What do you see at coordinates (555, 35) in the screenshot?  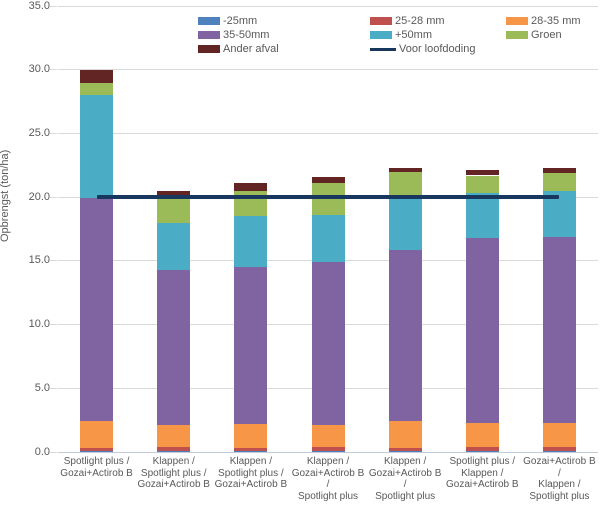 I see `legend-item-groen: Groen` at bounding box center [555, 35].